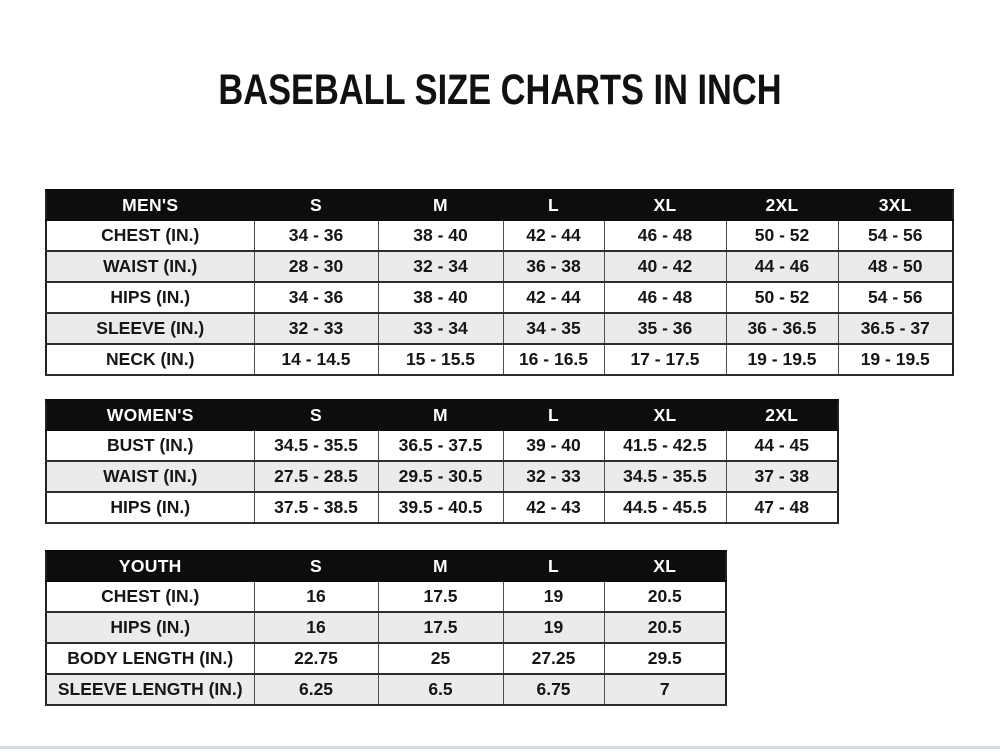 The height and width of the screenshot is (752, 1000). What do you see at coordinates (499, 205) in the screenshot?
I see `header-row: MEN'S S M L XL 2XL 3XL` at bounding box center [499, 205].